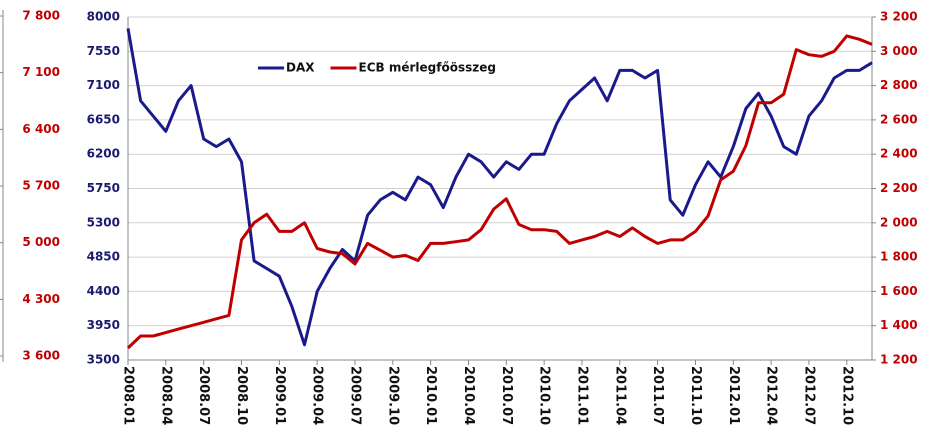 The height and width of the screenshot is (437, 931). What do you see at coordinates (103, 325) in the screenshot?
I see `y-tick-label: 3950` at bounding box center [103, 325].